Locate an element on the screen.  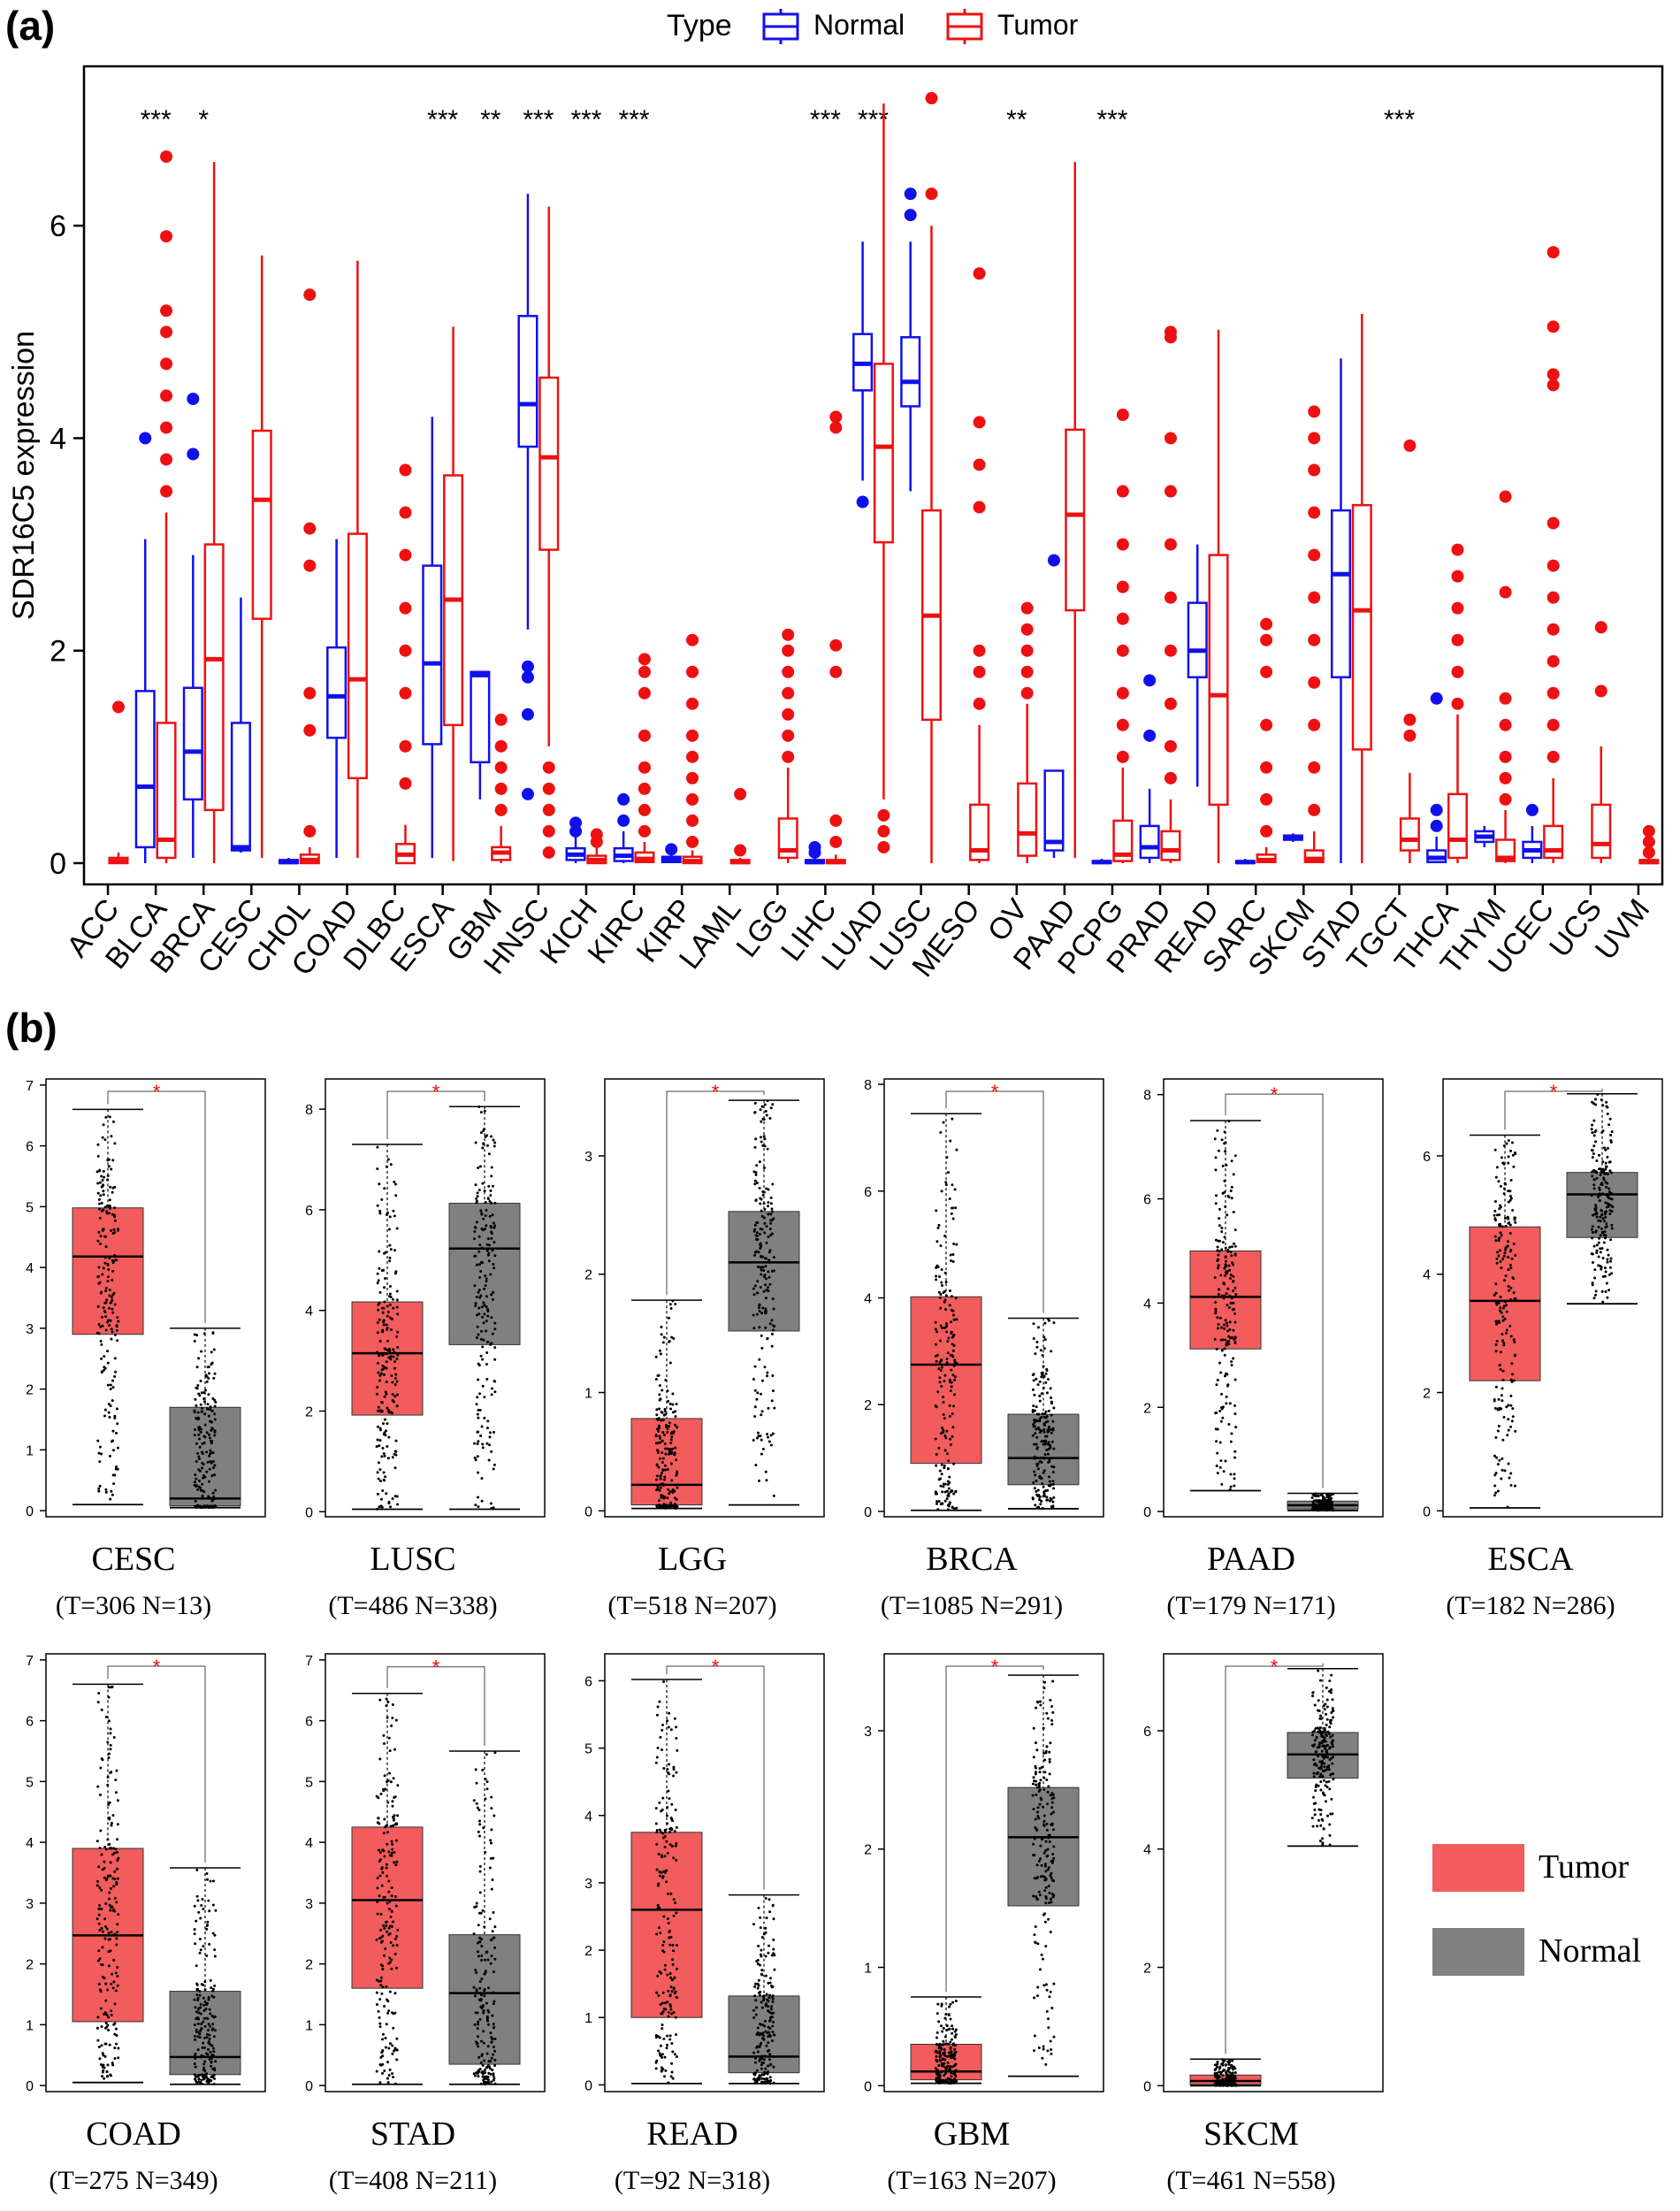
significance-bracket is located at coordinates (1553, 1109).